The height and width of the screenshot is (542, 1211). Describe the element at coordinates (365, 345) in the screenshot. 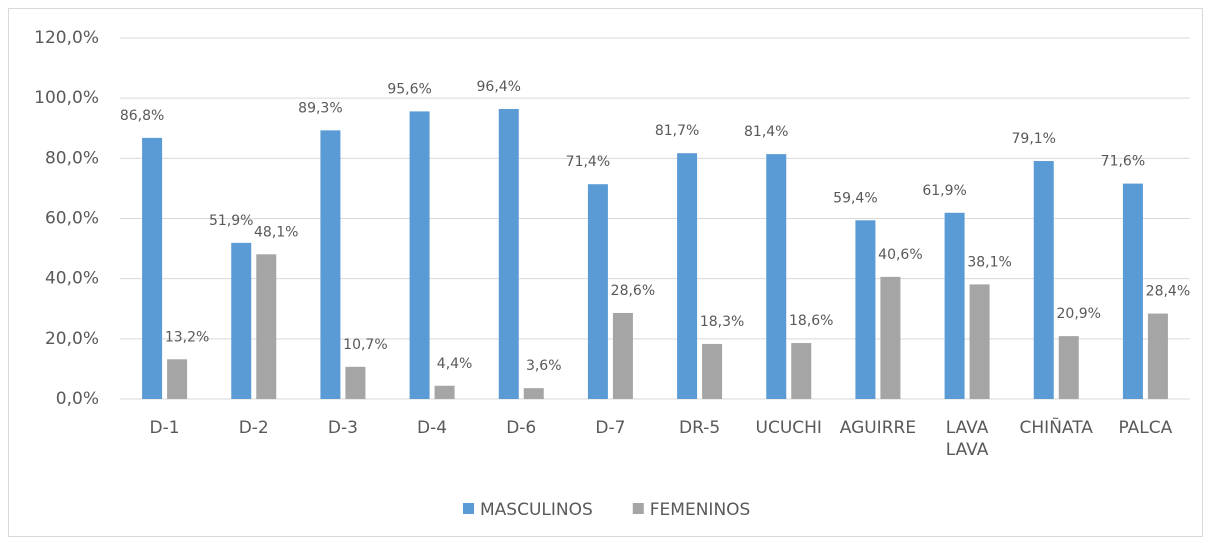

I see `value-label: 10,7%` at that location.